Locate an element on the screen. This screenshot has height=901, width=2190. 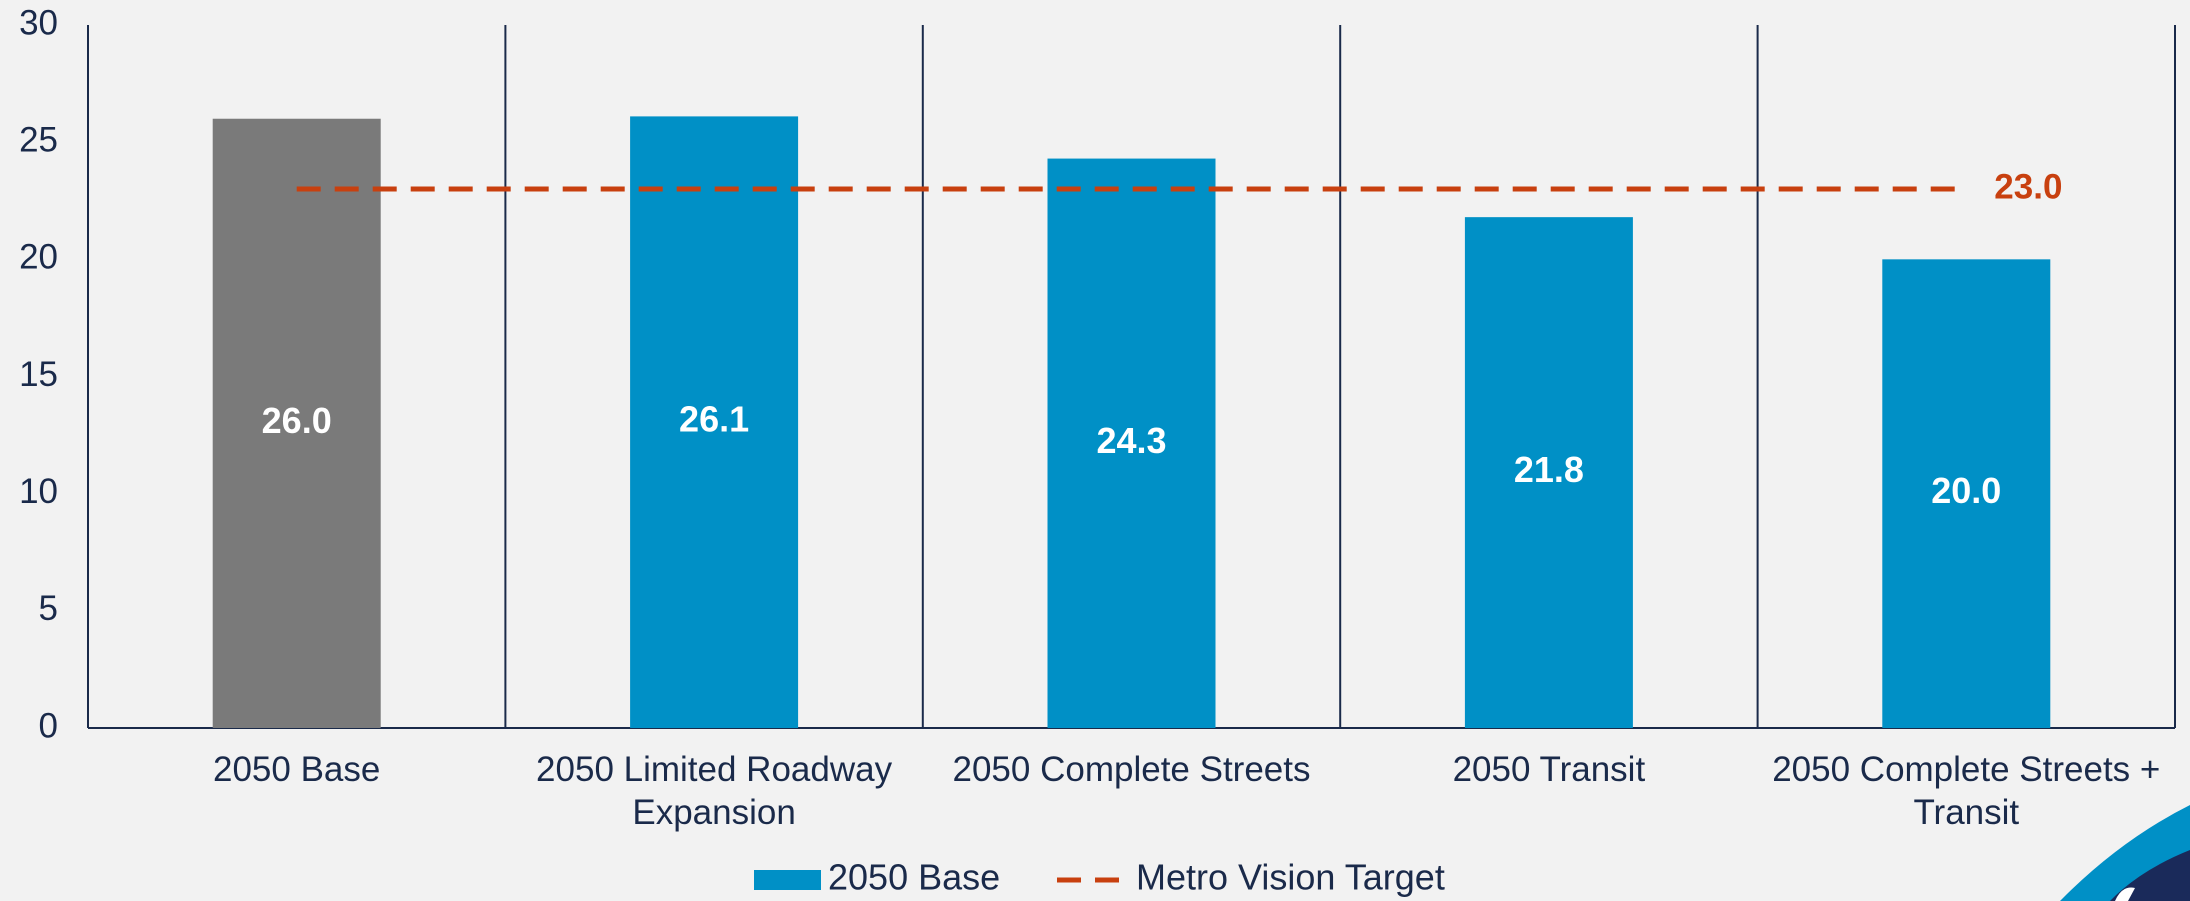
logo-mark is located at coordinates (2125, 894).